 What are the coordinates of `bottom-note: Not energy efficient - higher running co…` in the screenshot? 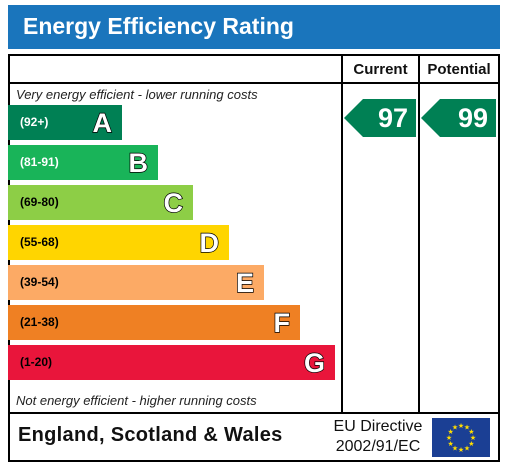 It's located at (136, 400).